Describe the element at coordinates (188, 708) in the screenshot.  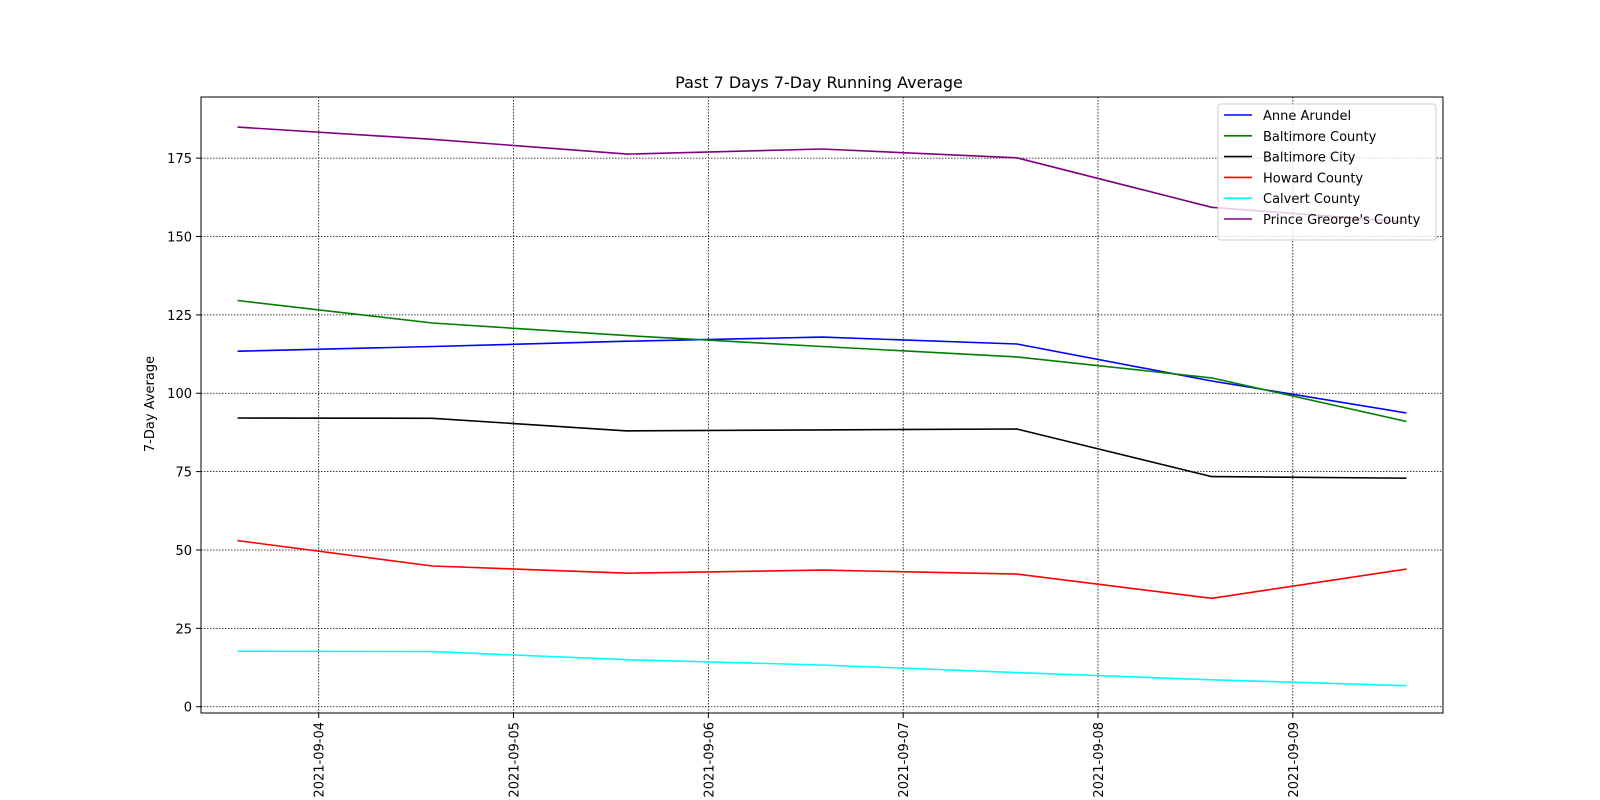
I see `y-tick-label: 0` at that location.